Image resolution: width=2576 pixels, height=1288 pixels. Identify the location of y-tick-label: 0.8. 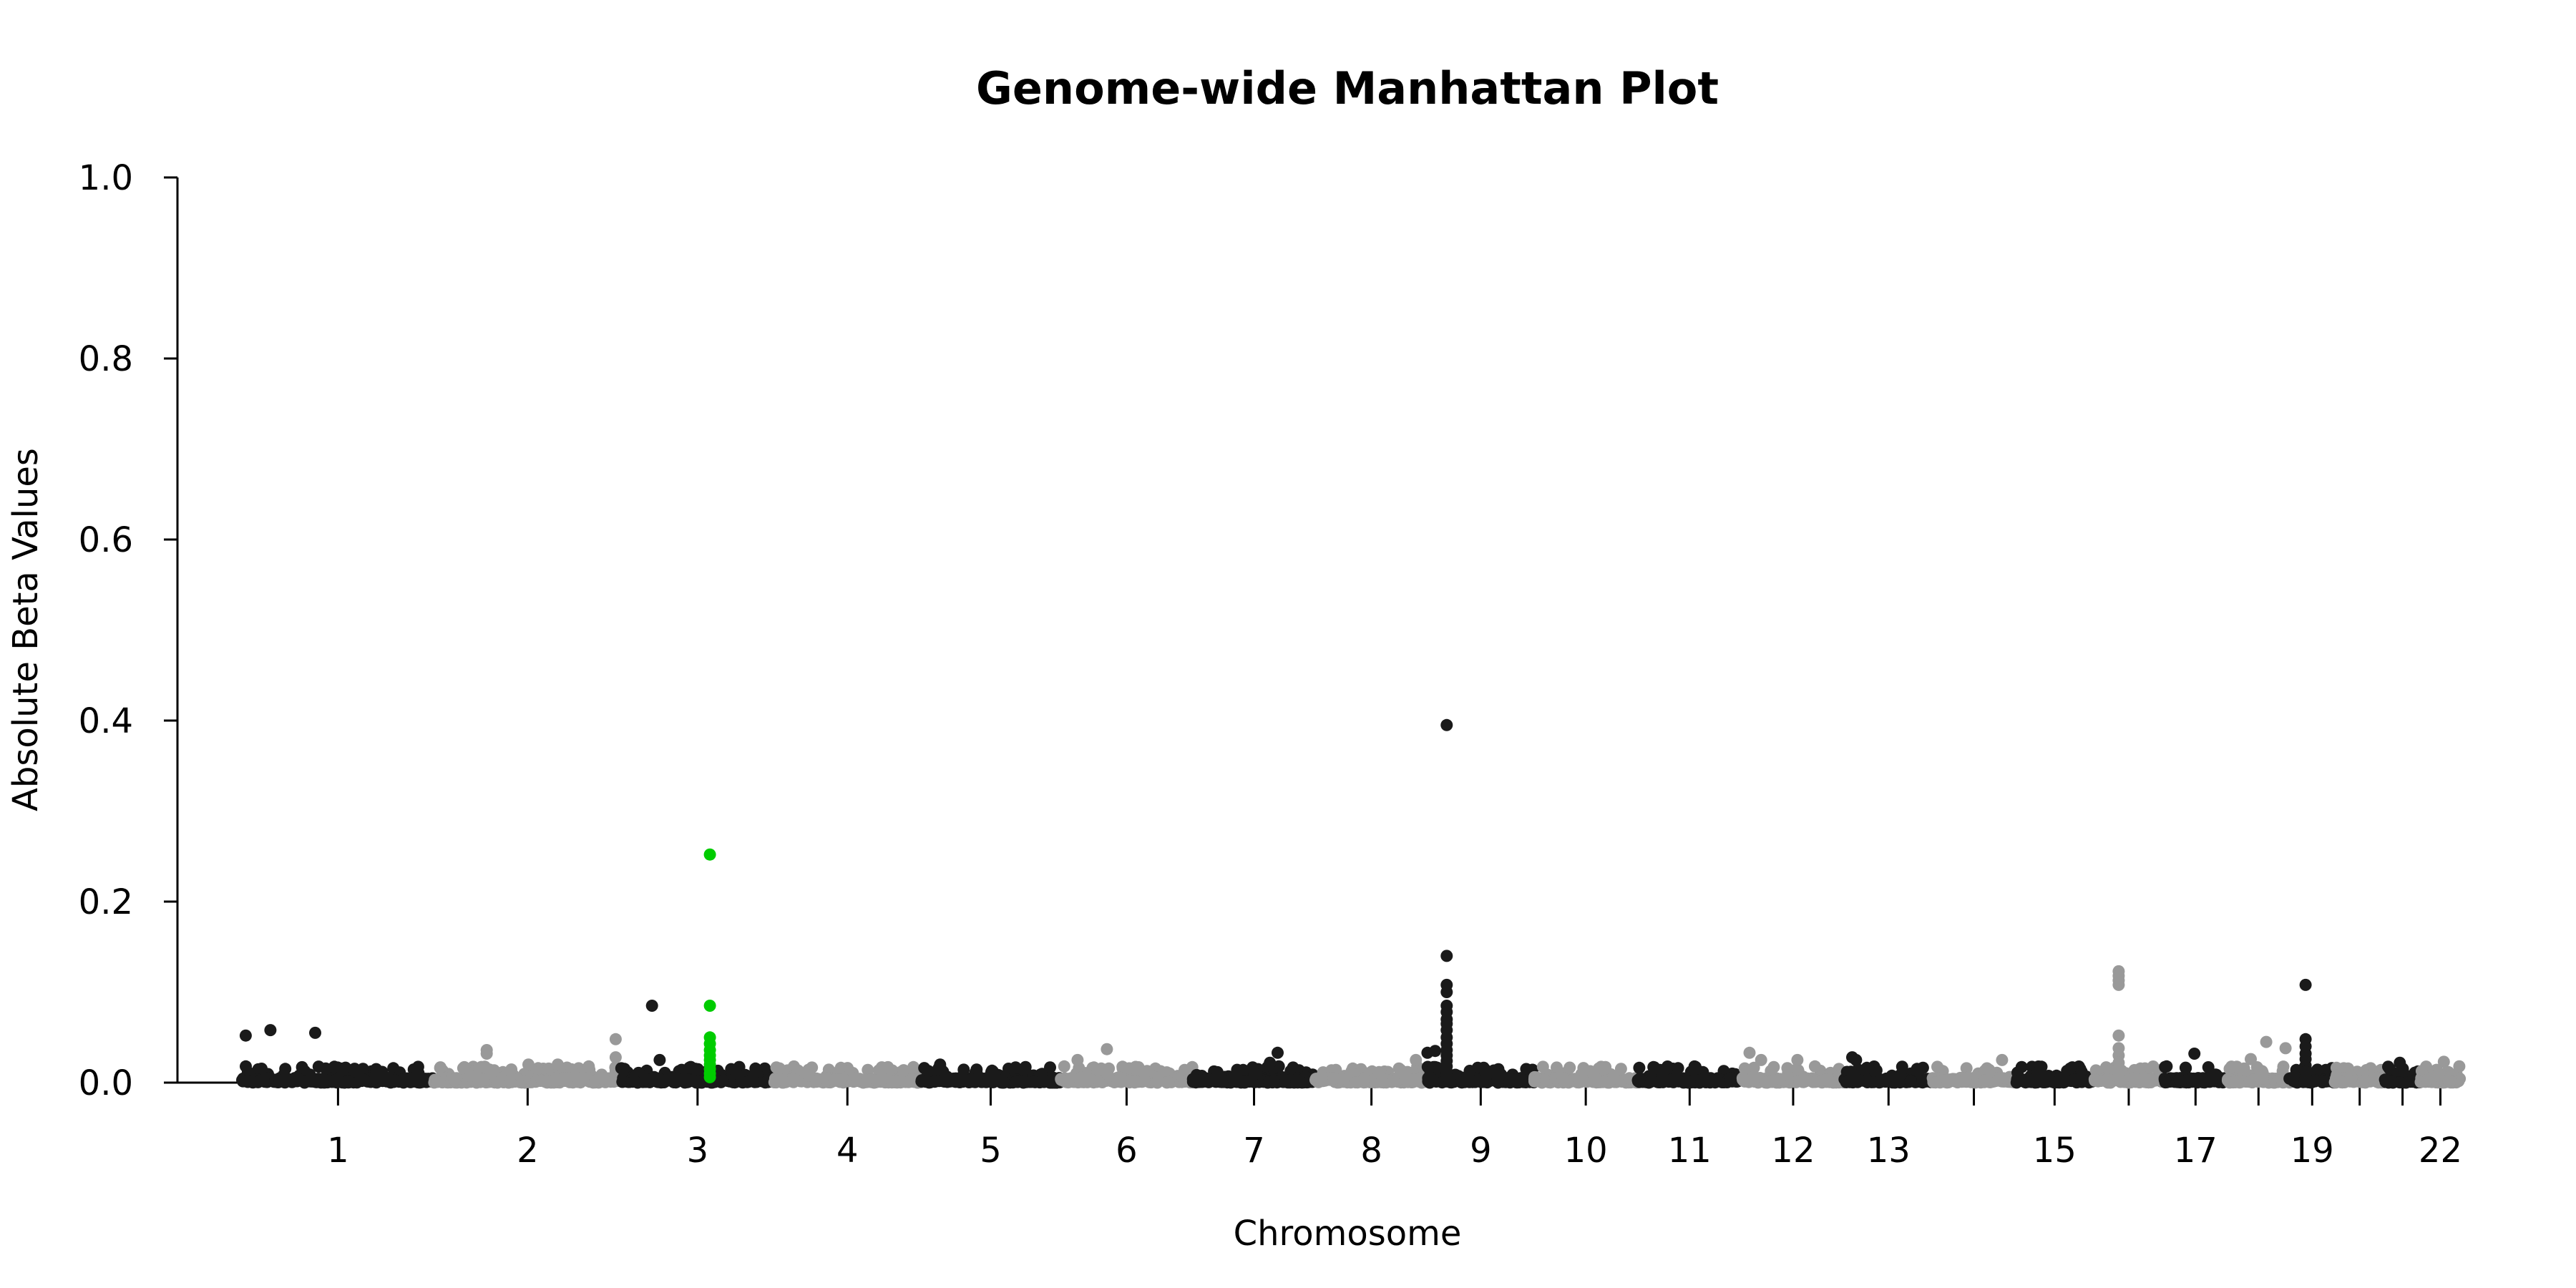
(106, 359).